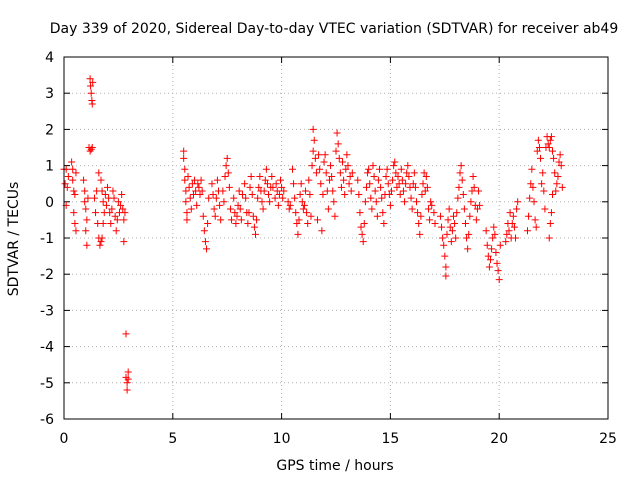 The height and width of the screenshot is (480, 640). What do you see at coordinates (47, 384) in the screenshot?
I see `y-tick-label: -5` at bounding box center [47, 384].